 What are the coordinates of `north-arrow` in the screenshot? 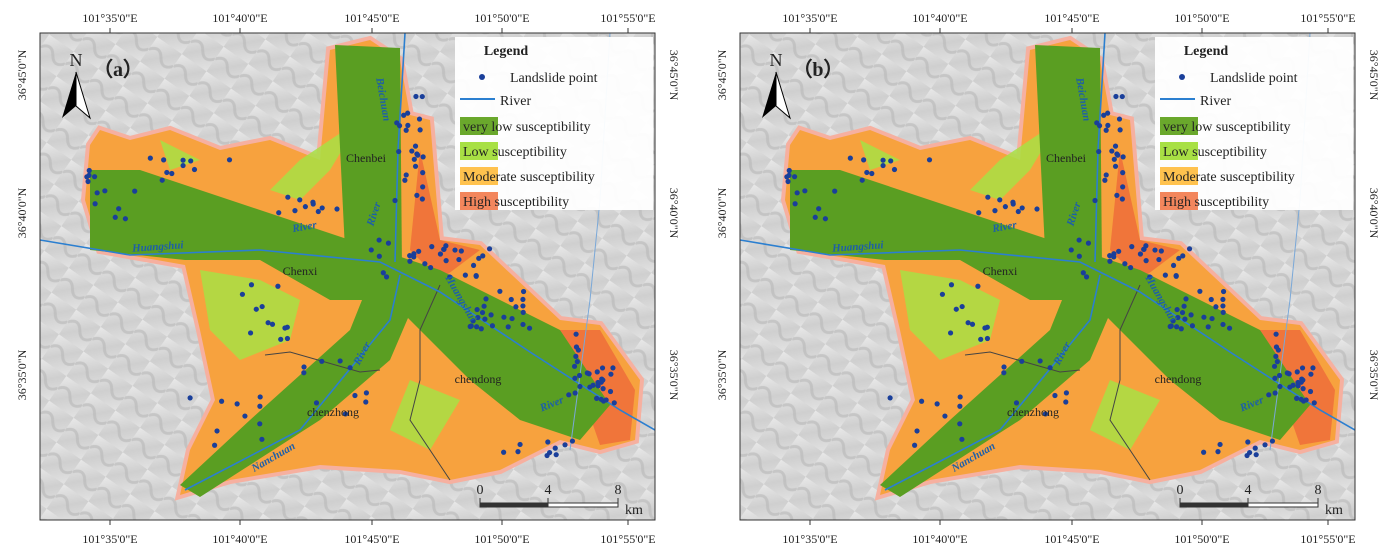 It's located at (83, 95).